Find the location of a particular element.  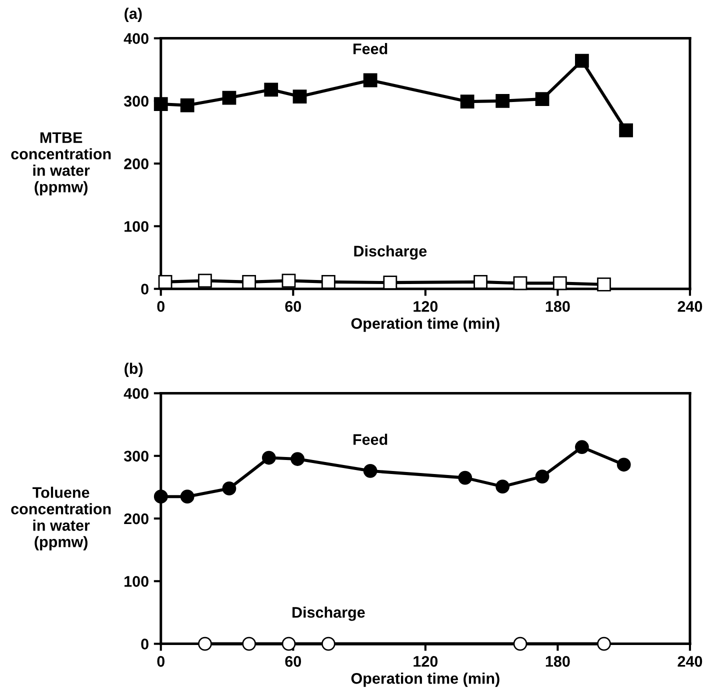

chart-title: (b) is located at coordinates (133, 369).